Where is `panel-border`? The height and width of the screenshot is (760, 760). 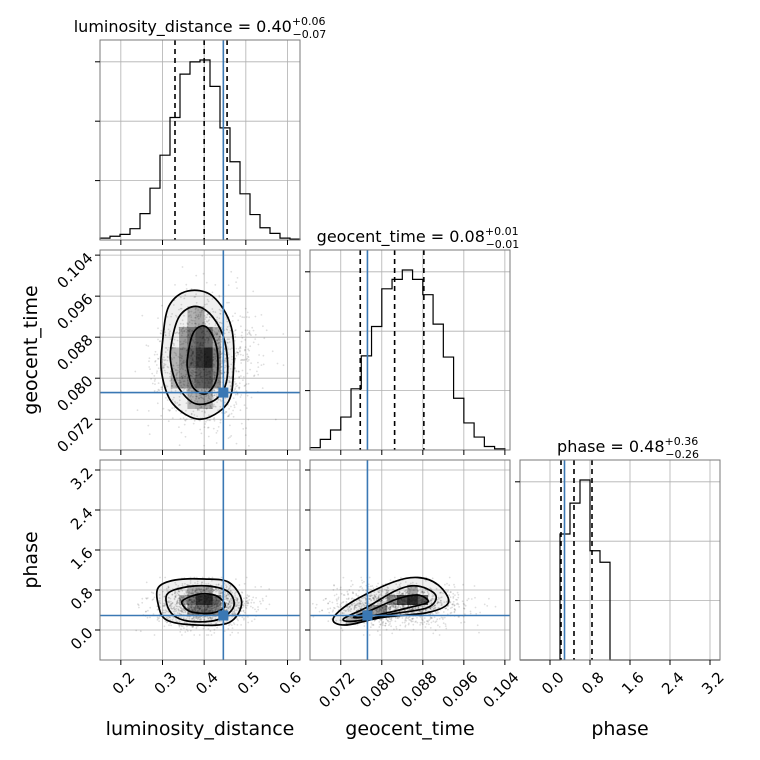
panel-border is located at coordinates (200, 140).